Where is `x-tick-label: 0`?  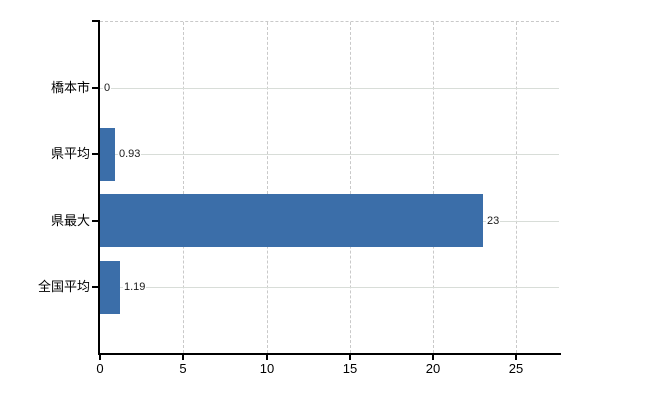 x-tick-label: 0 is located at coordinates (100, 368).